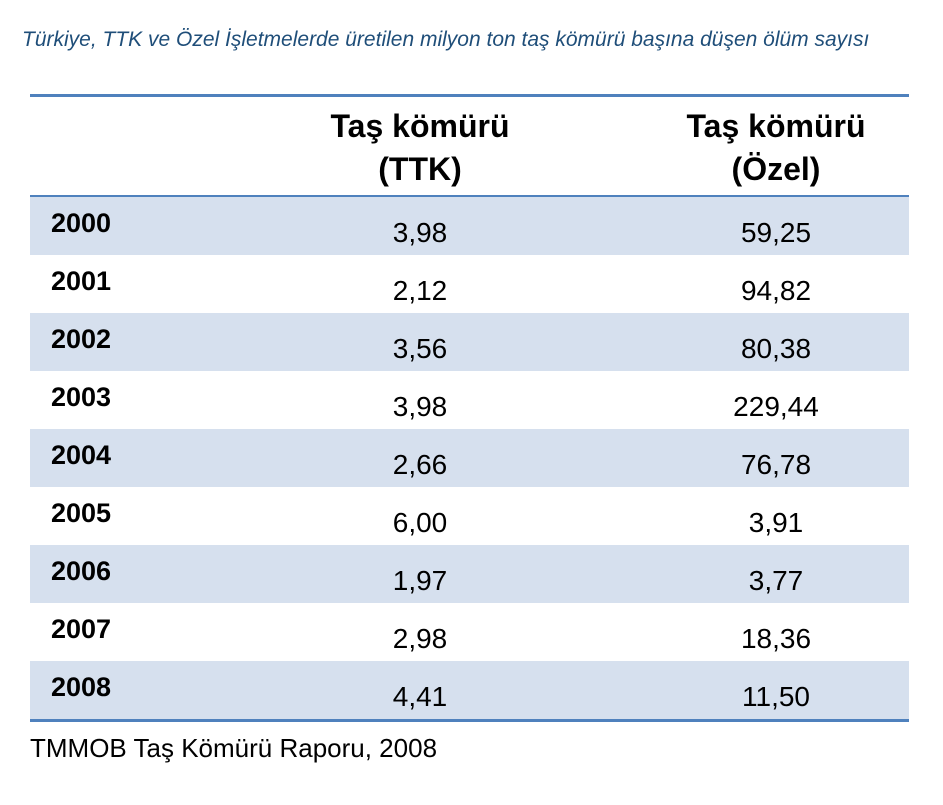 Image resolution: width=943 pixels, height=805 pixels. I want to click on column-header-ttk-line1: Taş kömürü, so click(420, 126).